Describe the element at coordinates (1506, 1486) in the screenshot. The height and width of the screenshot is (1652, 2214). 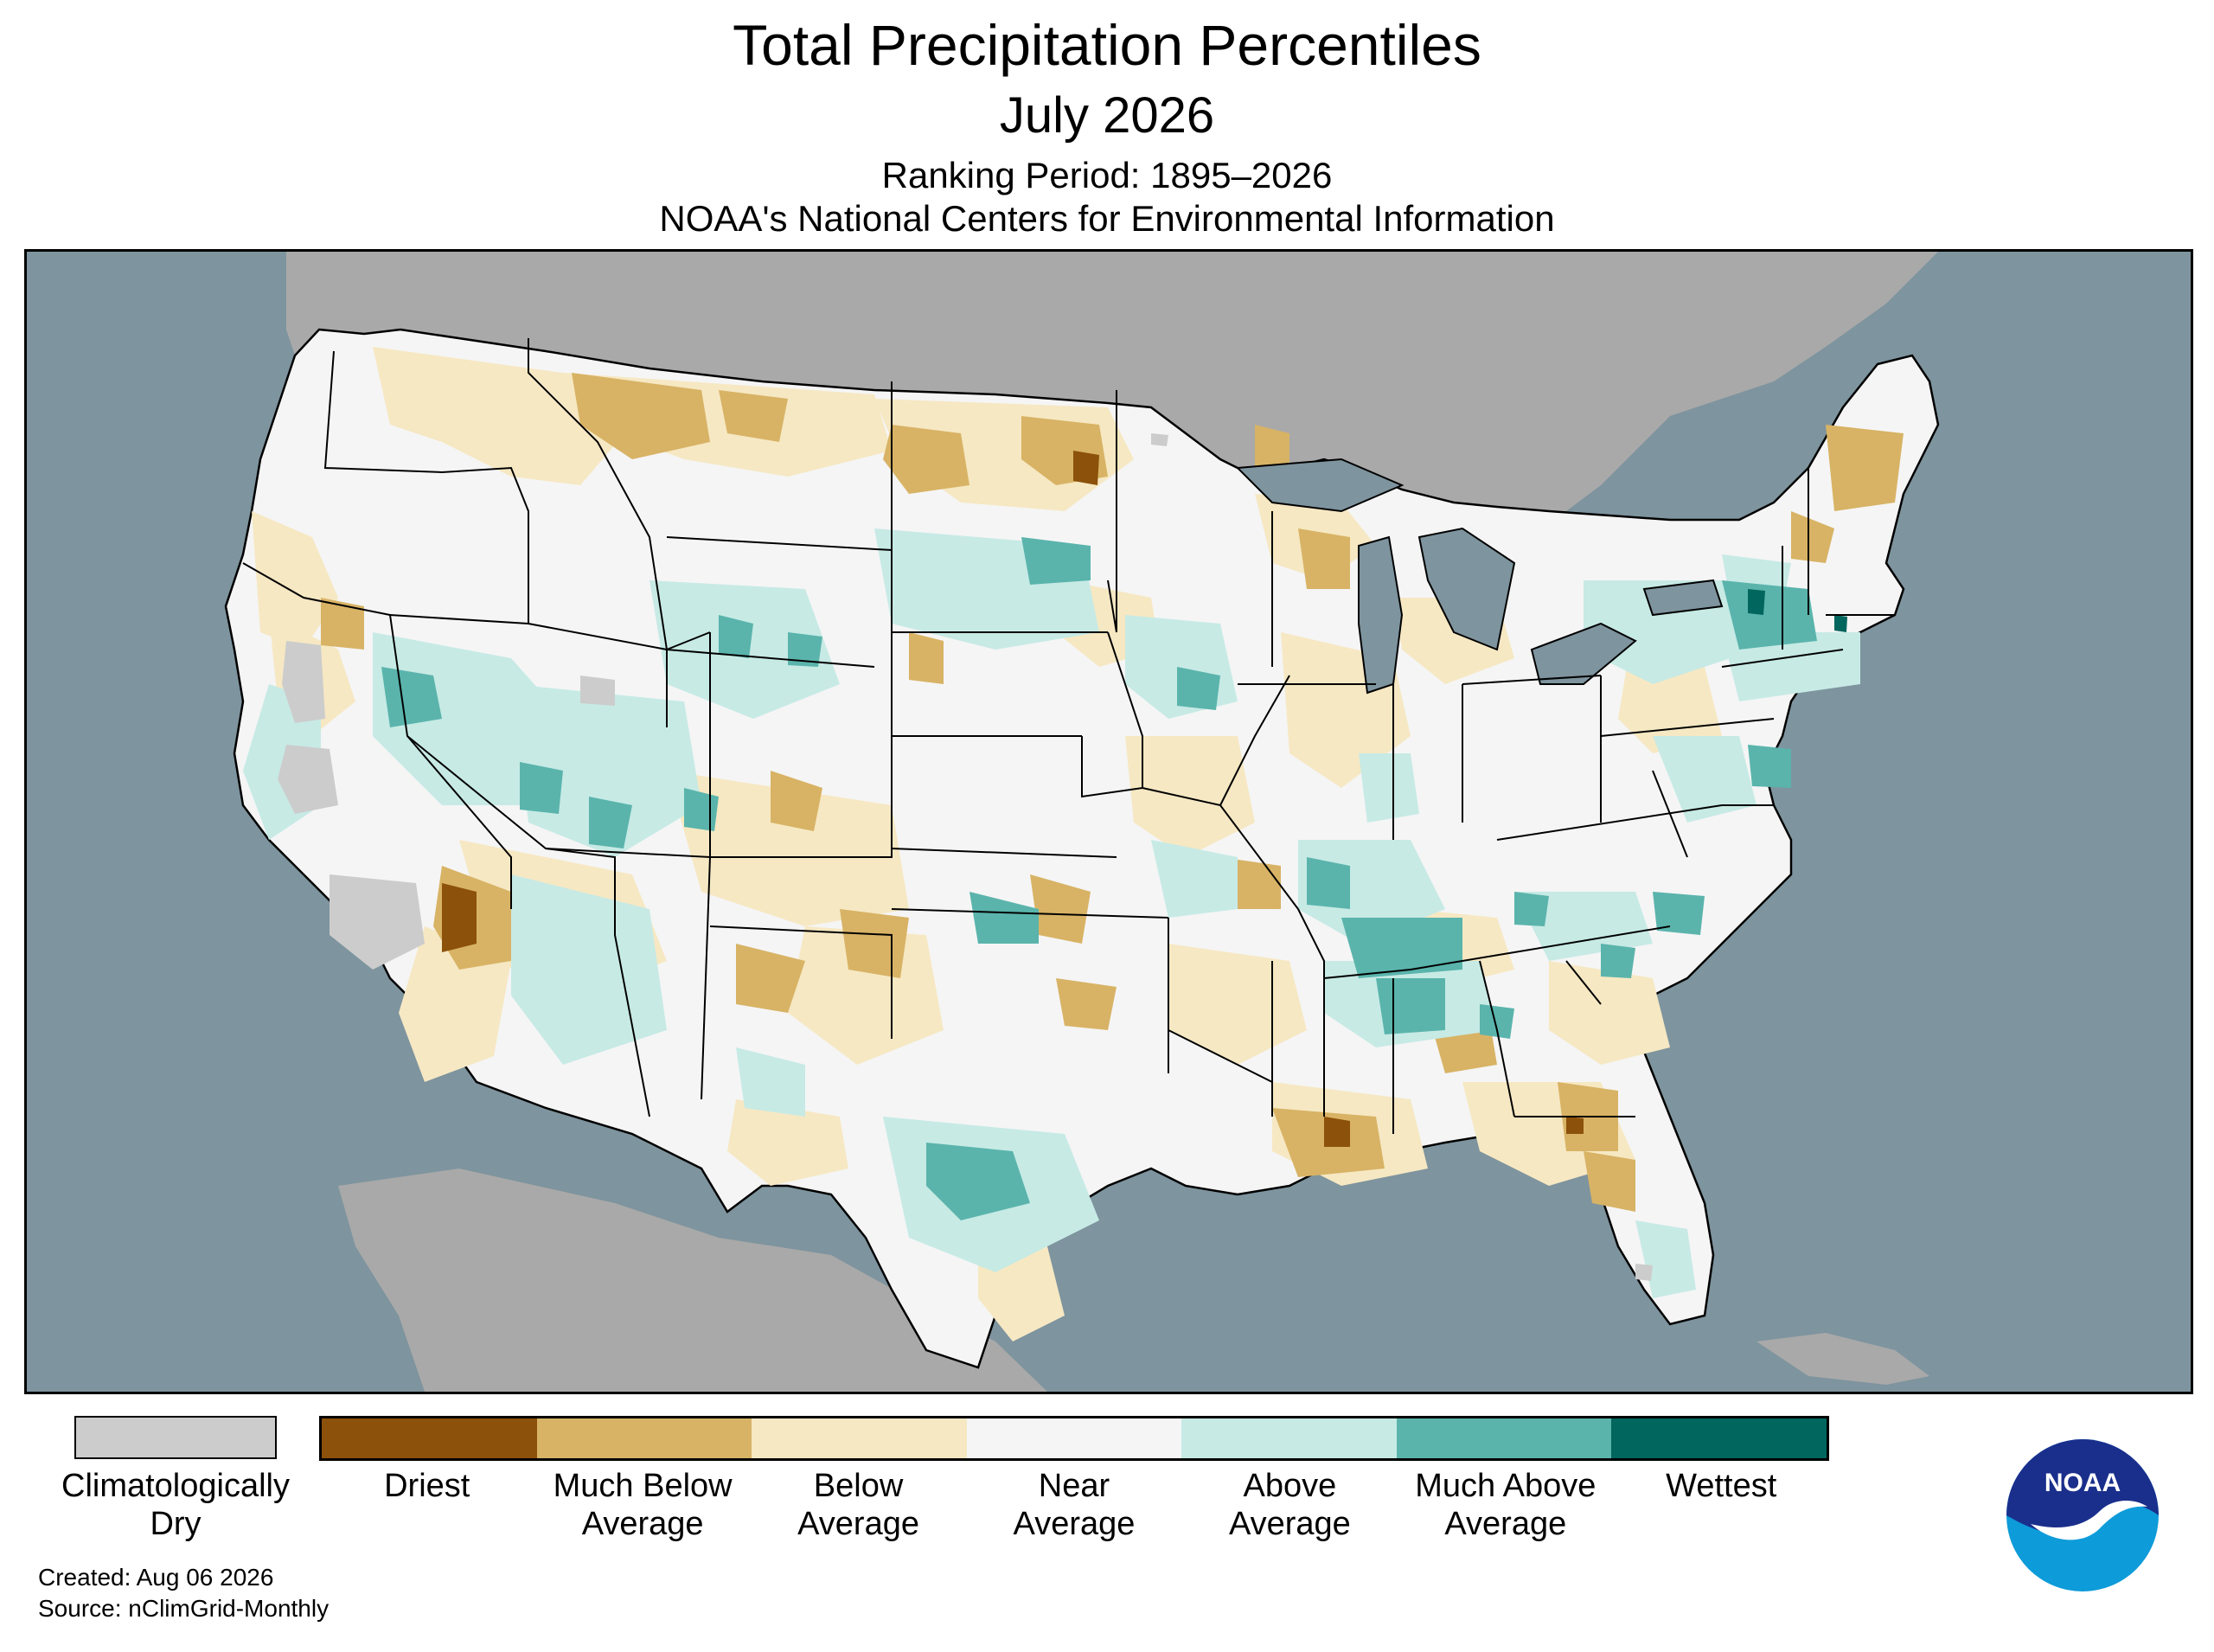
I see `legend-label-line1: Much Above` at that location.